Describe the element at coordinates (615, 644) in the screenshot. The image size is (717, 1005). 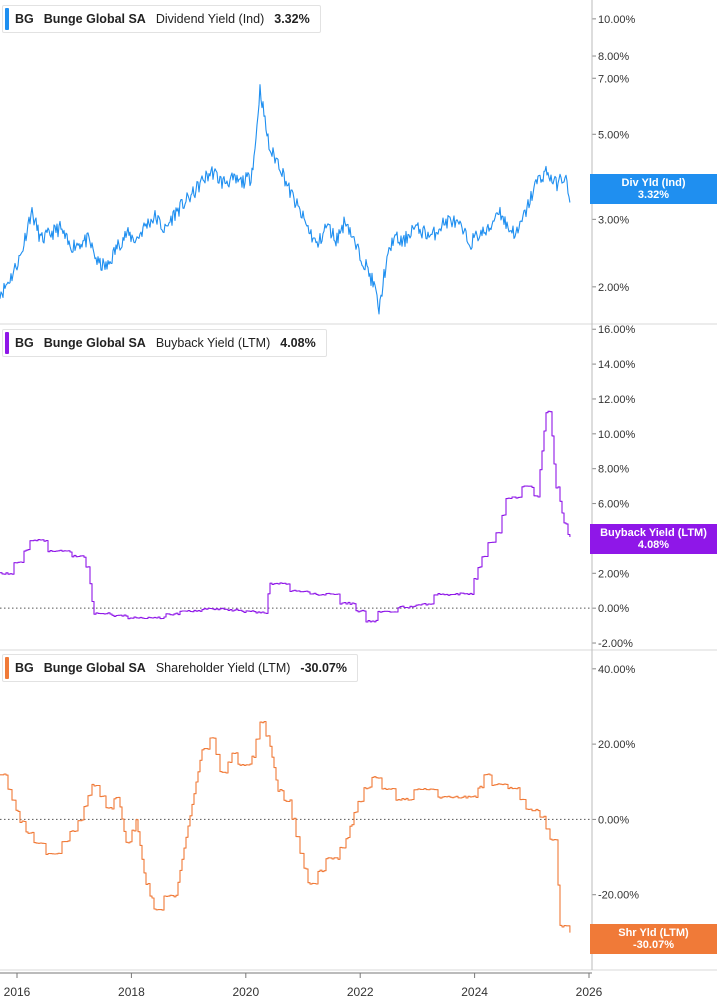
I see `y-tick-label: -2.00%` at that location.